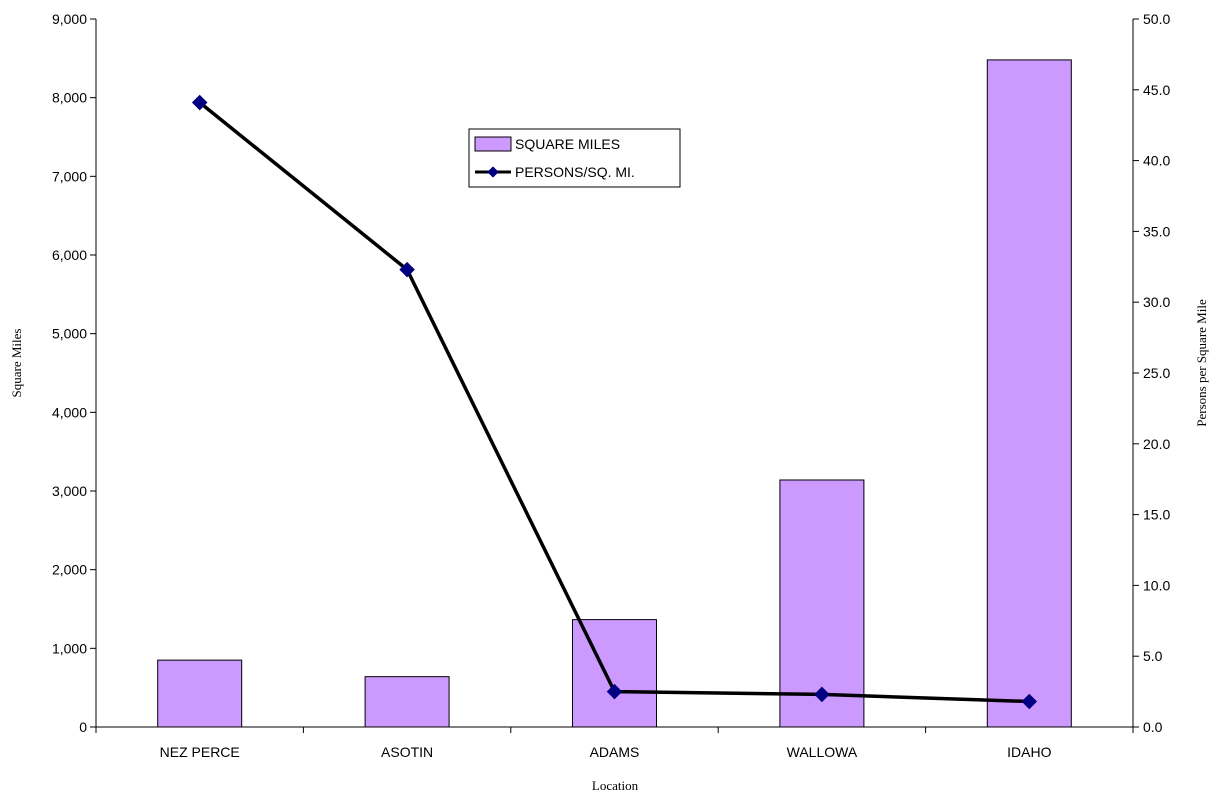 This screenshot has height=797, width=1217. What do you see at coordinates (83, 727) in the screenshot?
I see `y-tick-label: 0` at bounding box center [83, 727].